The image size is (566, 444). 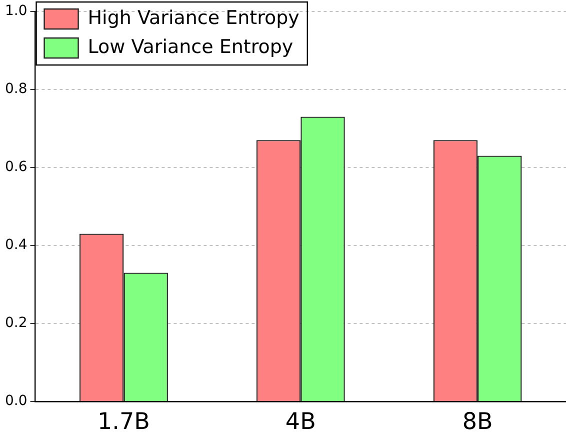 I want to click on x-tick-label: 8B, so click(x=477, y=422).